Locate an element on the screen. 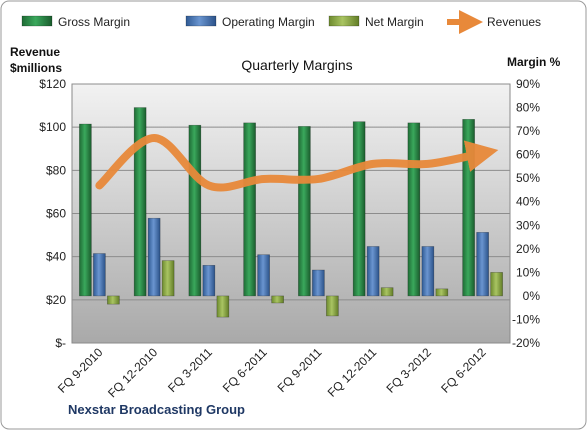 The image size is (587, 430). right-axis-tick-label: -10% is located at coordinates (526, 319).